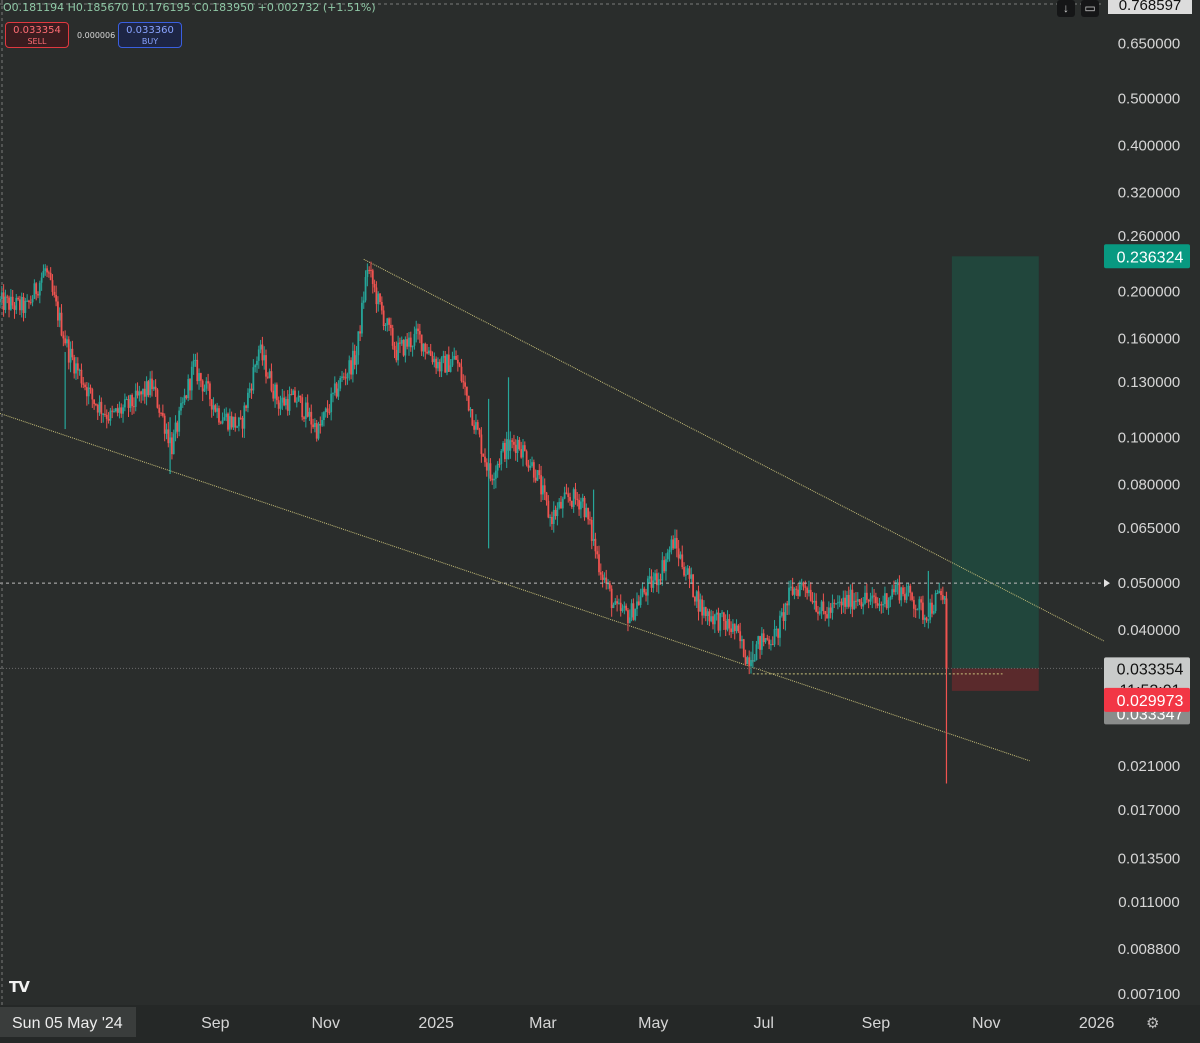  I want to click on buy-button: 0.033360 BUY, so click(150, 35).